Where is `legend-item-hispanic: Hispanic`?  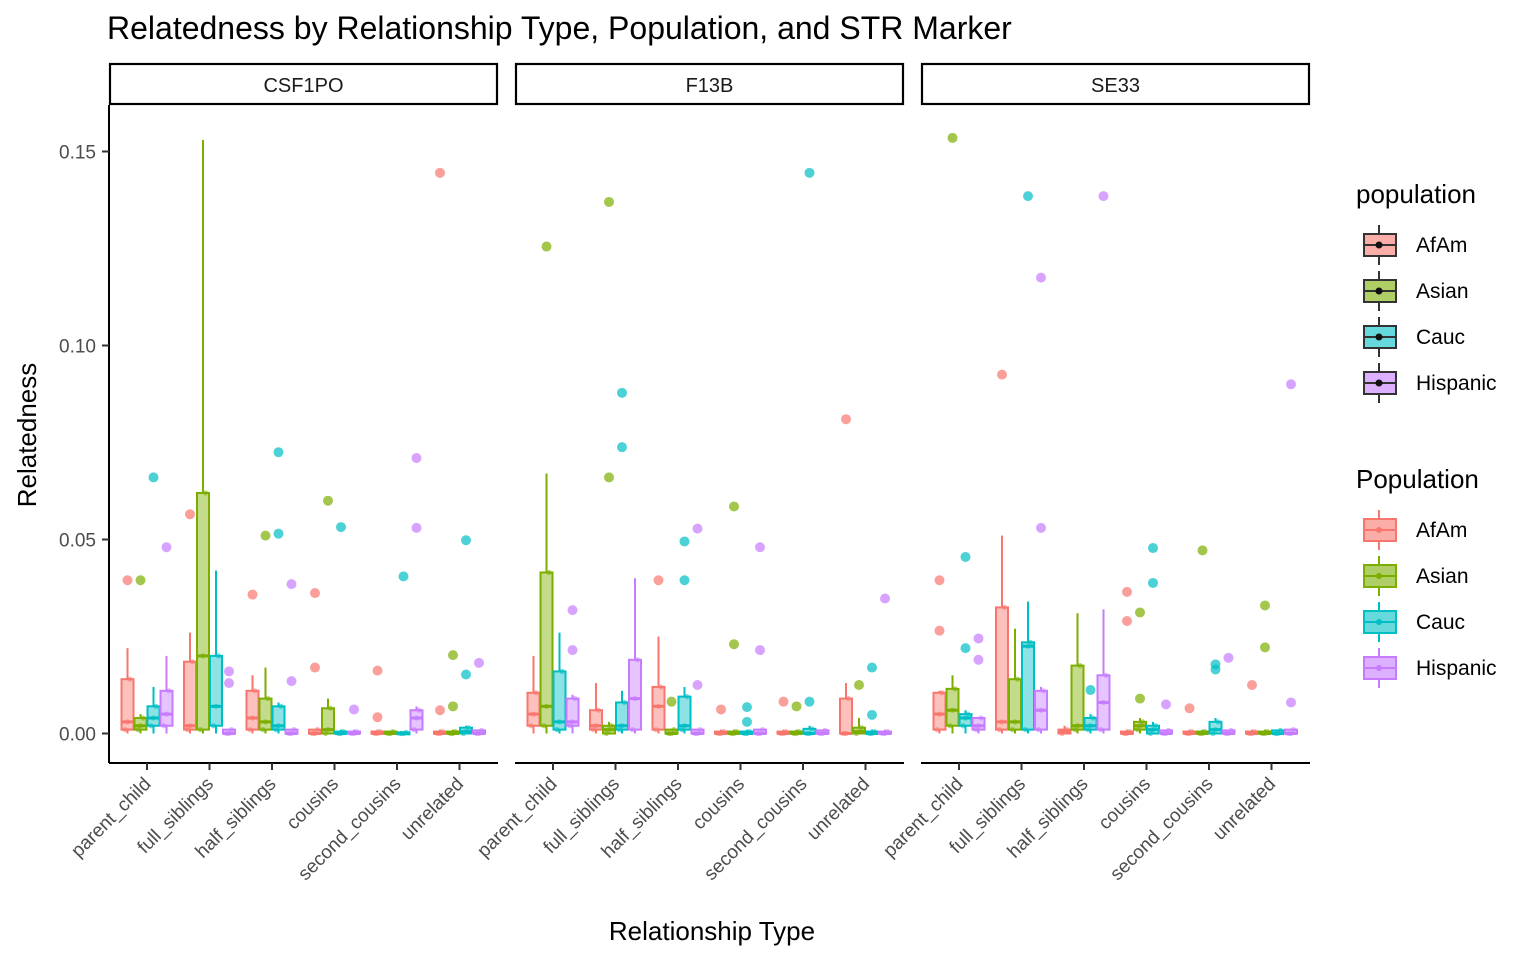
legend-item-hispanic: Hispanic is located at coordinates (1430, 668).